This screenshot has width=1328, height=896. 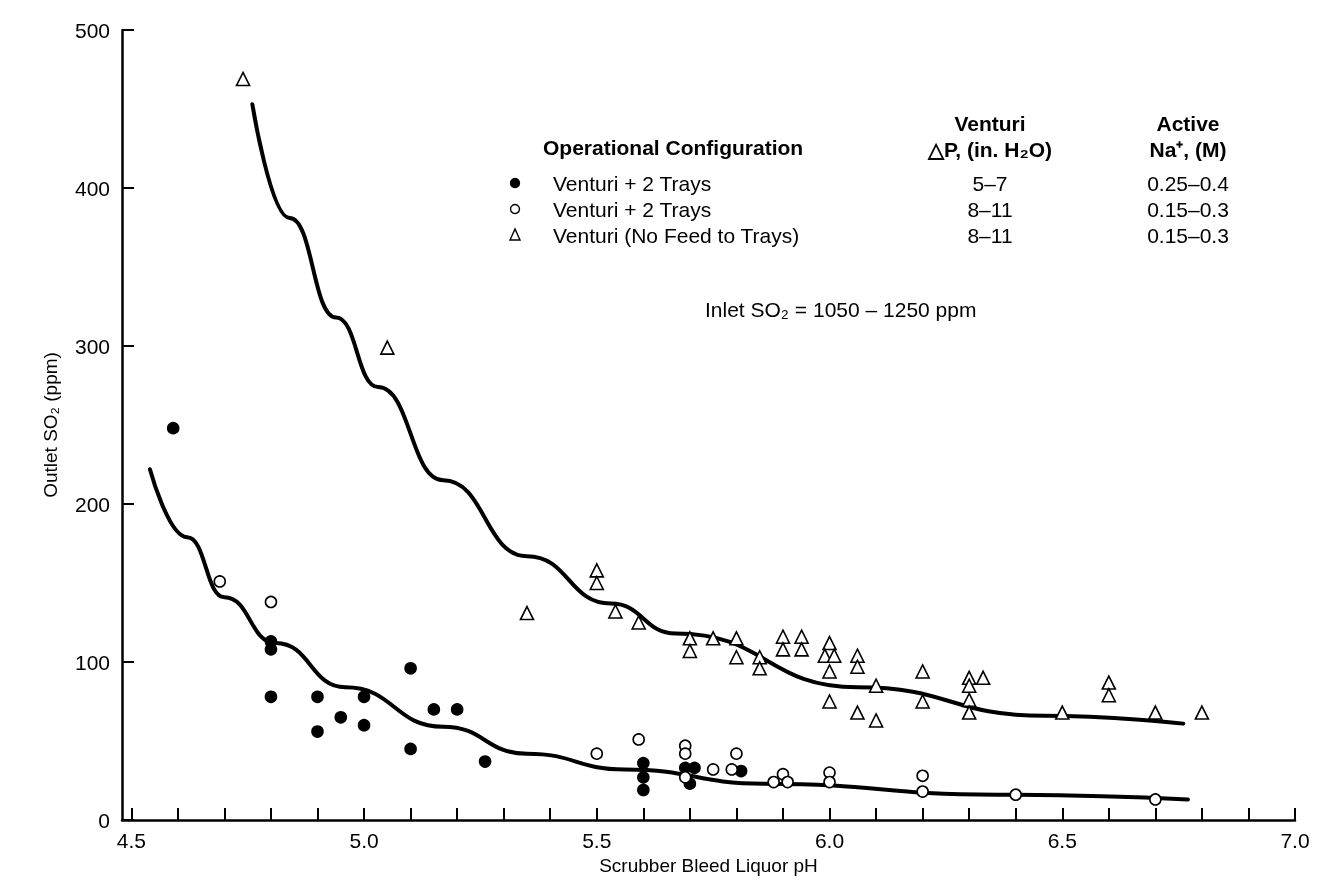 What do you see at coordinates (92, 30) in the screenshot?
I see `y-tick-label: 500` at bounding box center [92, 30].